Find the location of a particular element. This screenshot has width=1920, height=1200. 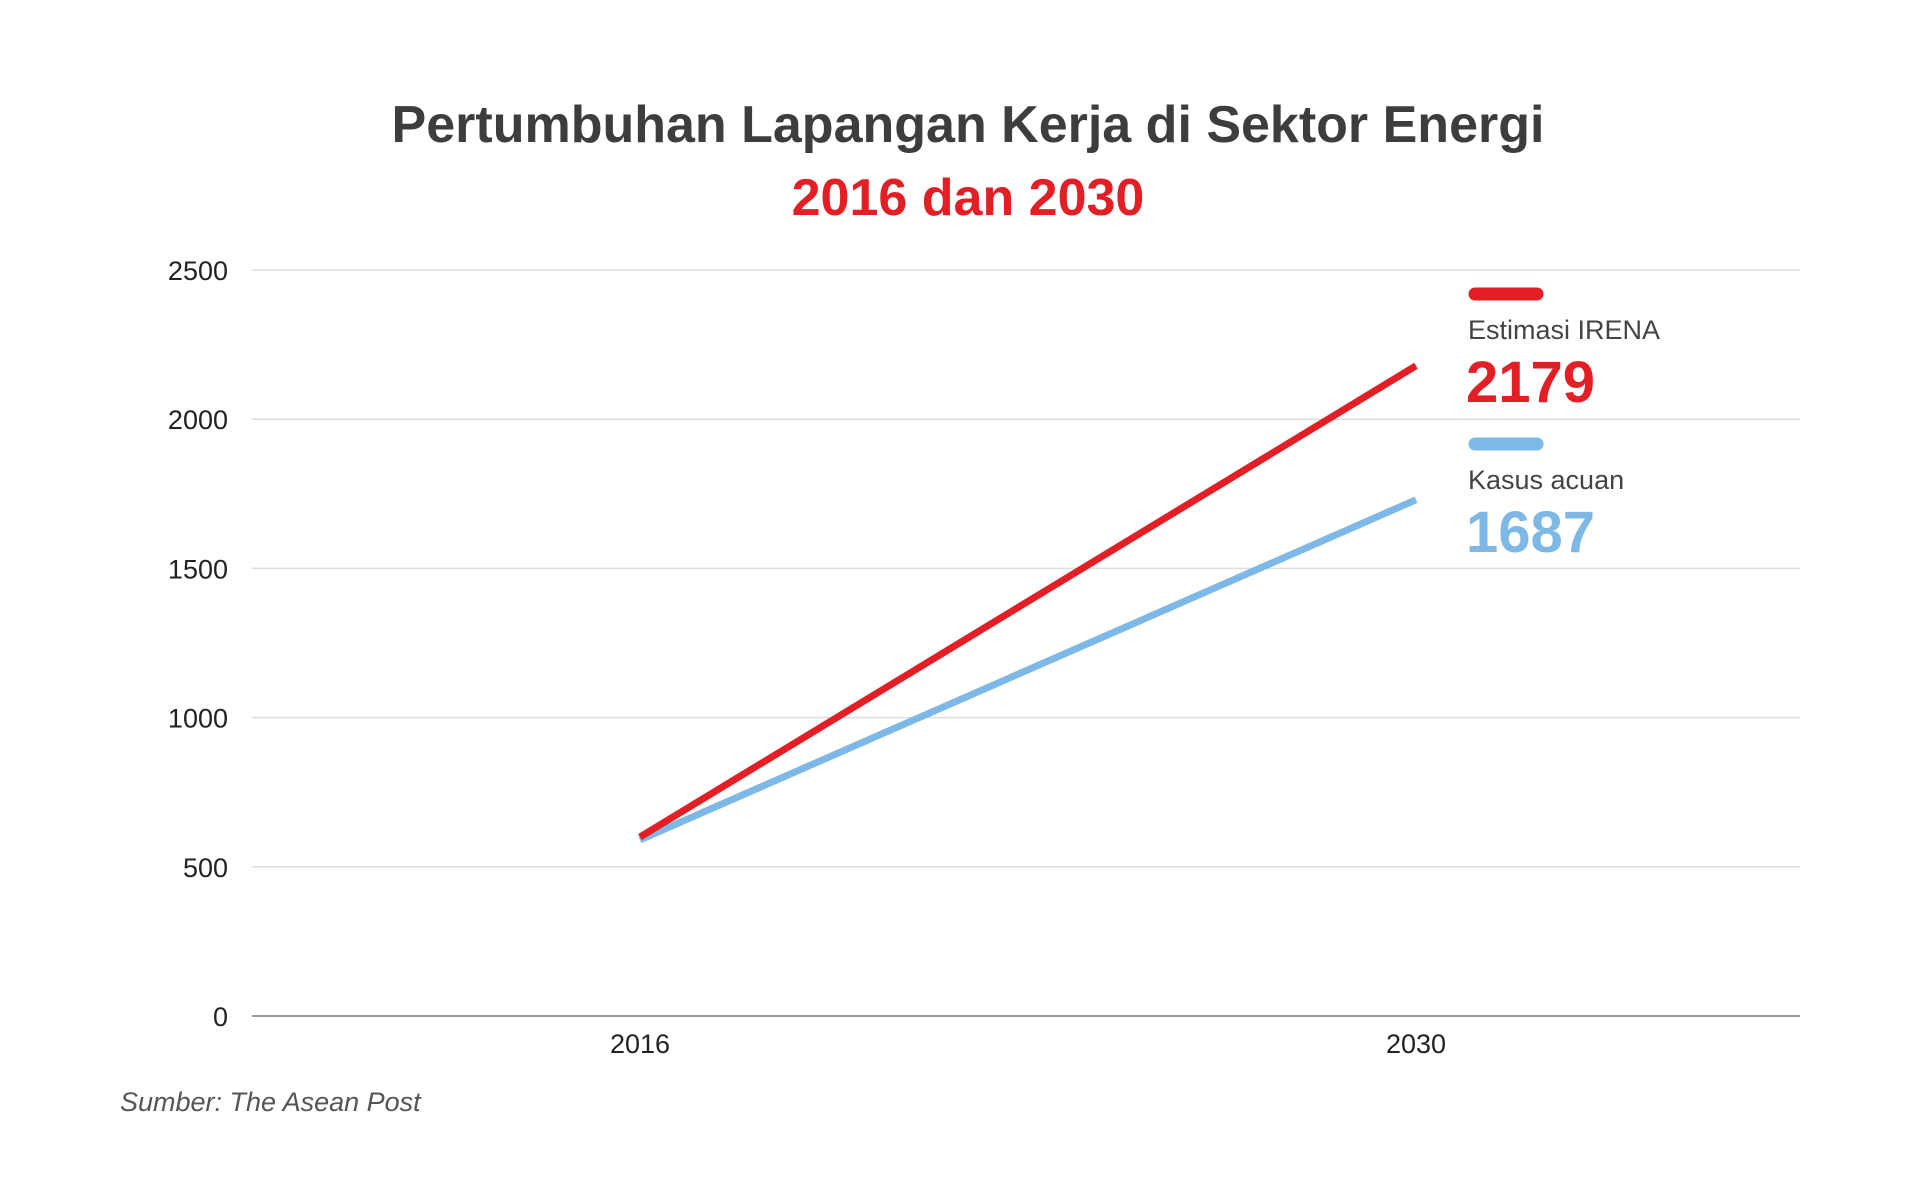

y-tick-label: 1500 is located at coordinates (198, 569).